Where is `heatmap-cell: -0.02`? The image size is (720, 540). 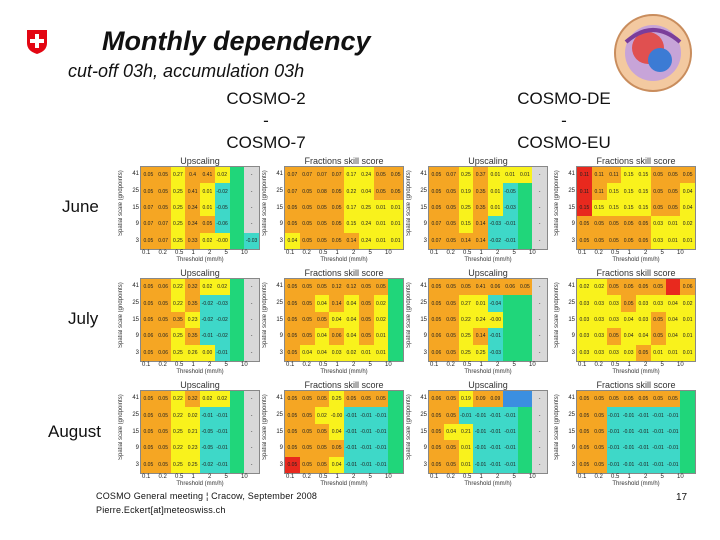
heatmap-cell: -0.02 is located at coordinates (222, 320).